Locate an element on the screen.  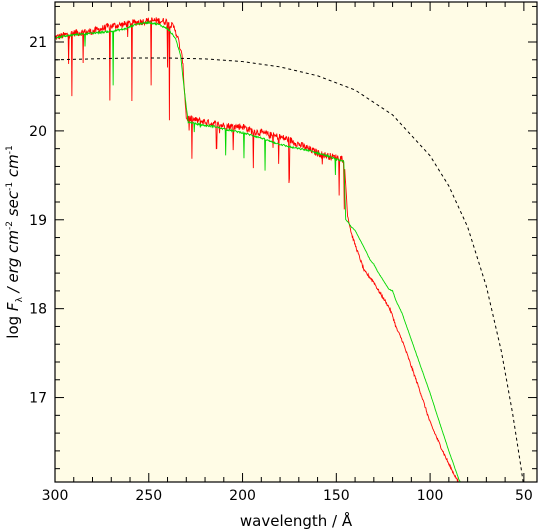
y-axis-title: log Fλ / erg cm-2 sec-1 cm-1 is located at coordinates (14, 241).